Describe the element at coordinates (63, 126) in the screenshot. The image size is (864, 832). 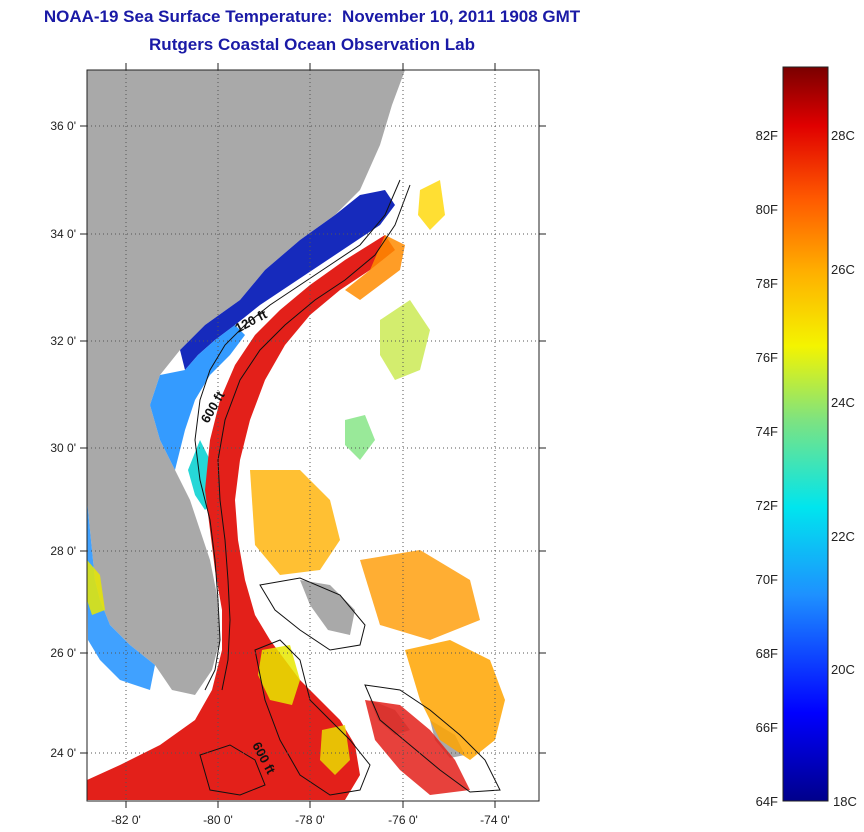
I see `lat-label-36: 36 0'` at that location.